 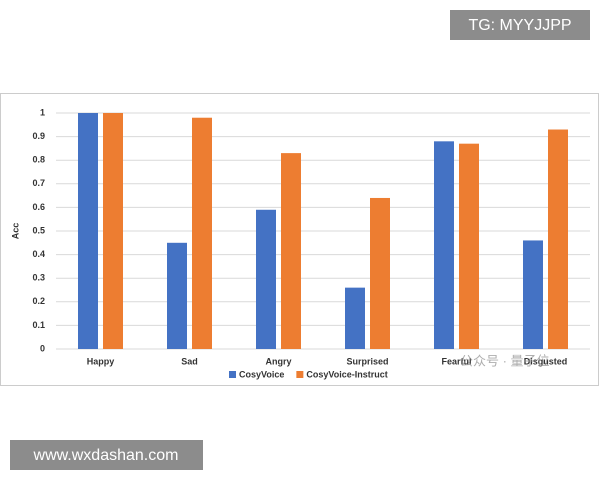 I want to click on site-text: www.wxdashan.com, so click(x=106, y=455).